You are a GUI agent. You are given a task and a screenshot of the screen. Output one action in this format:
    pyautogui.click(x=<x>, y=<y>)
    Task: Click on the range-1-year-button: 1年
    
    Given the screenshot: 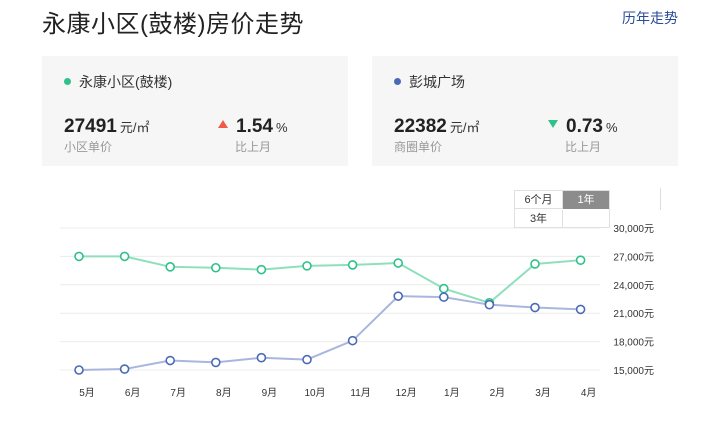 What is the action you would take?
    pyautogui.click(x=586, y=200)
    